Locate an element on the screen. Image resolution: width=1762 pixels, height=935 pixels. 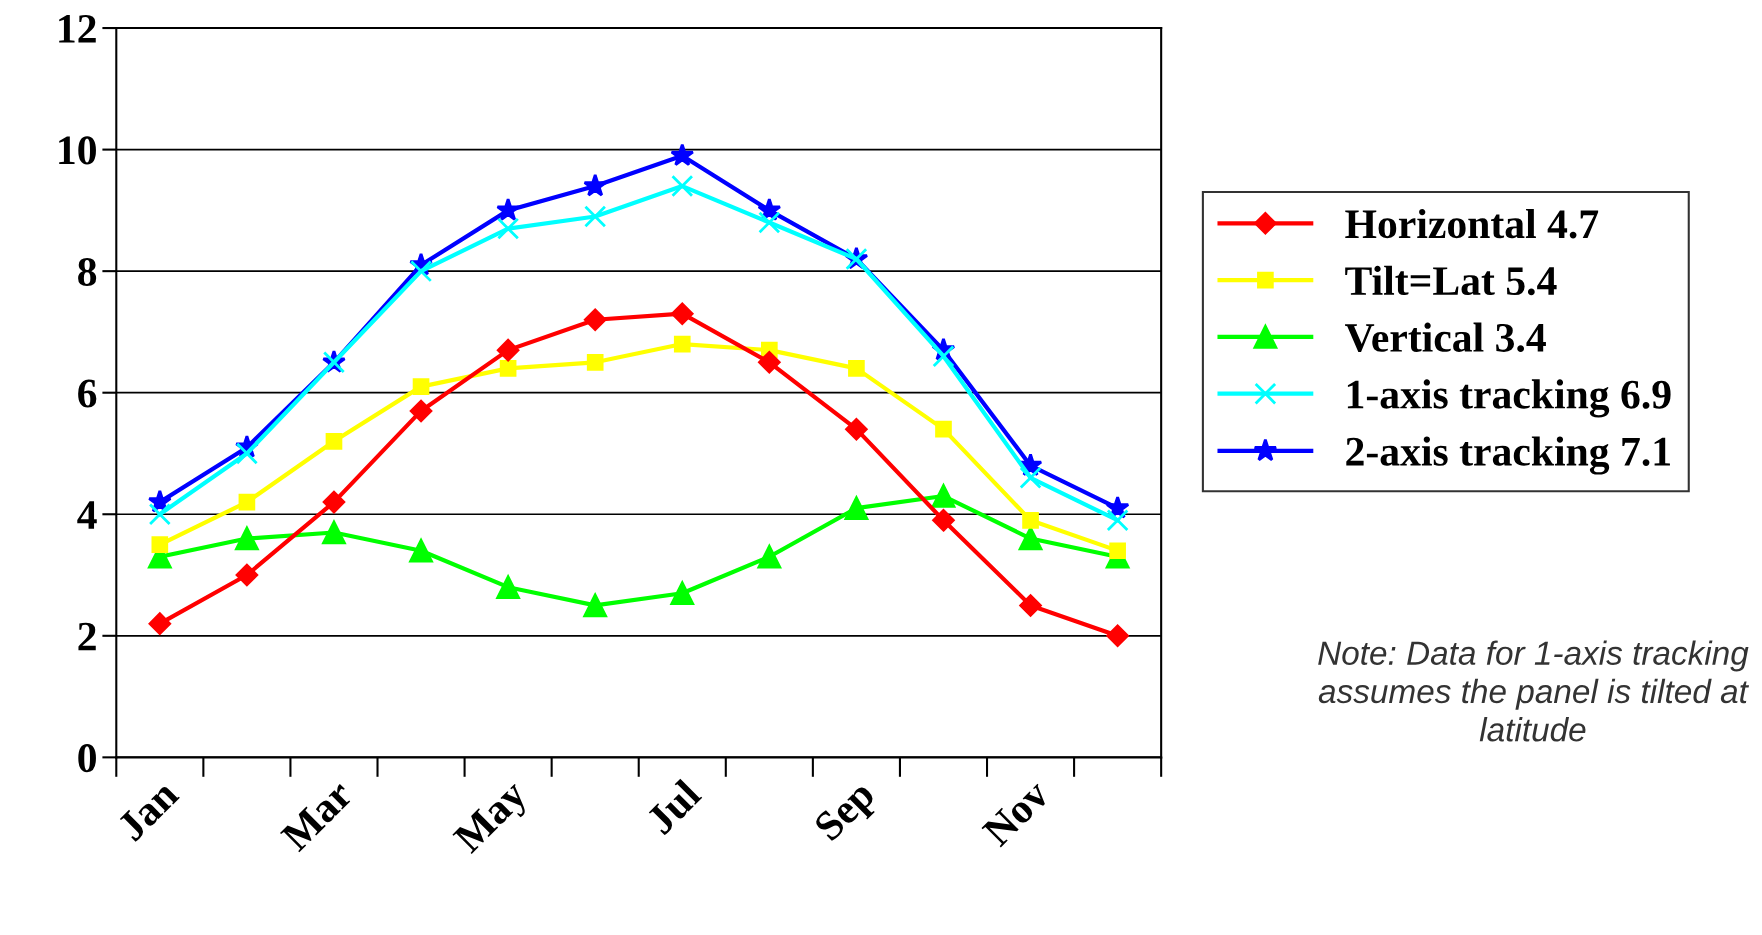
legend-label: Vertical 3.4 is located at coordinates (1445, 337).